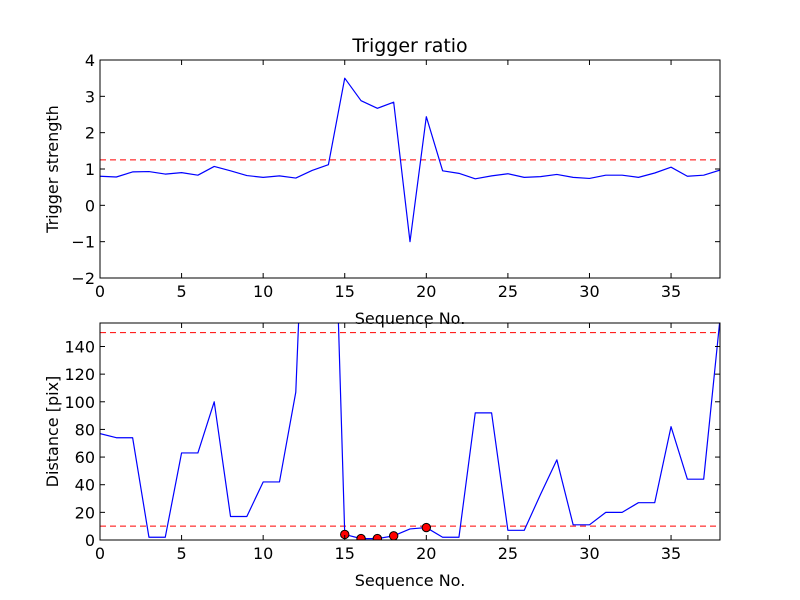 The image size is (800, 600). Describe the element at coordinates (181, 553) in the screenshot. I see `bottom-x-tick-label: 5` at that location.